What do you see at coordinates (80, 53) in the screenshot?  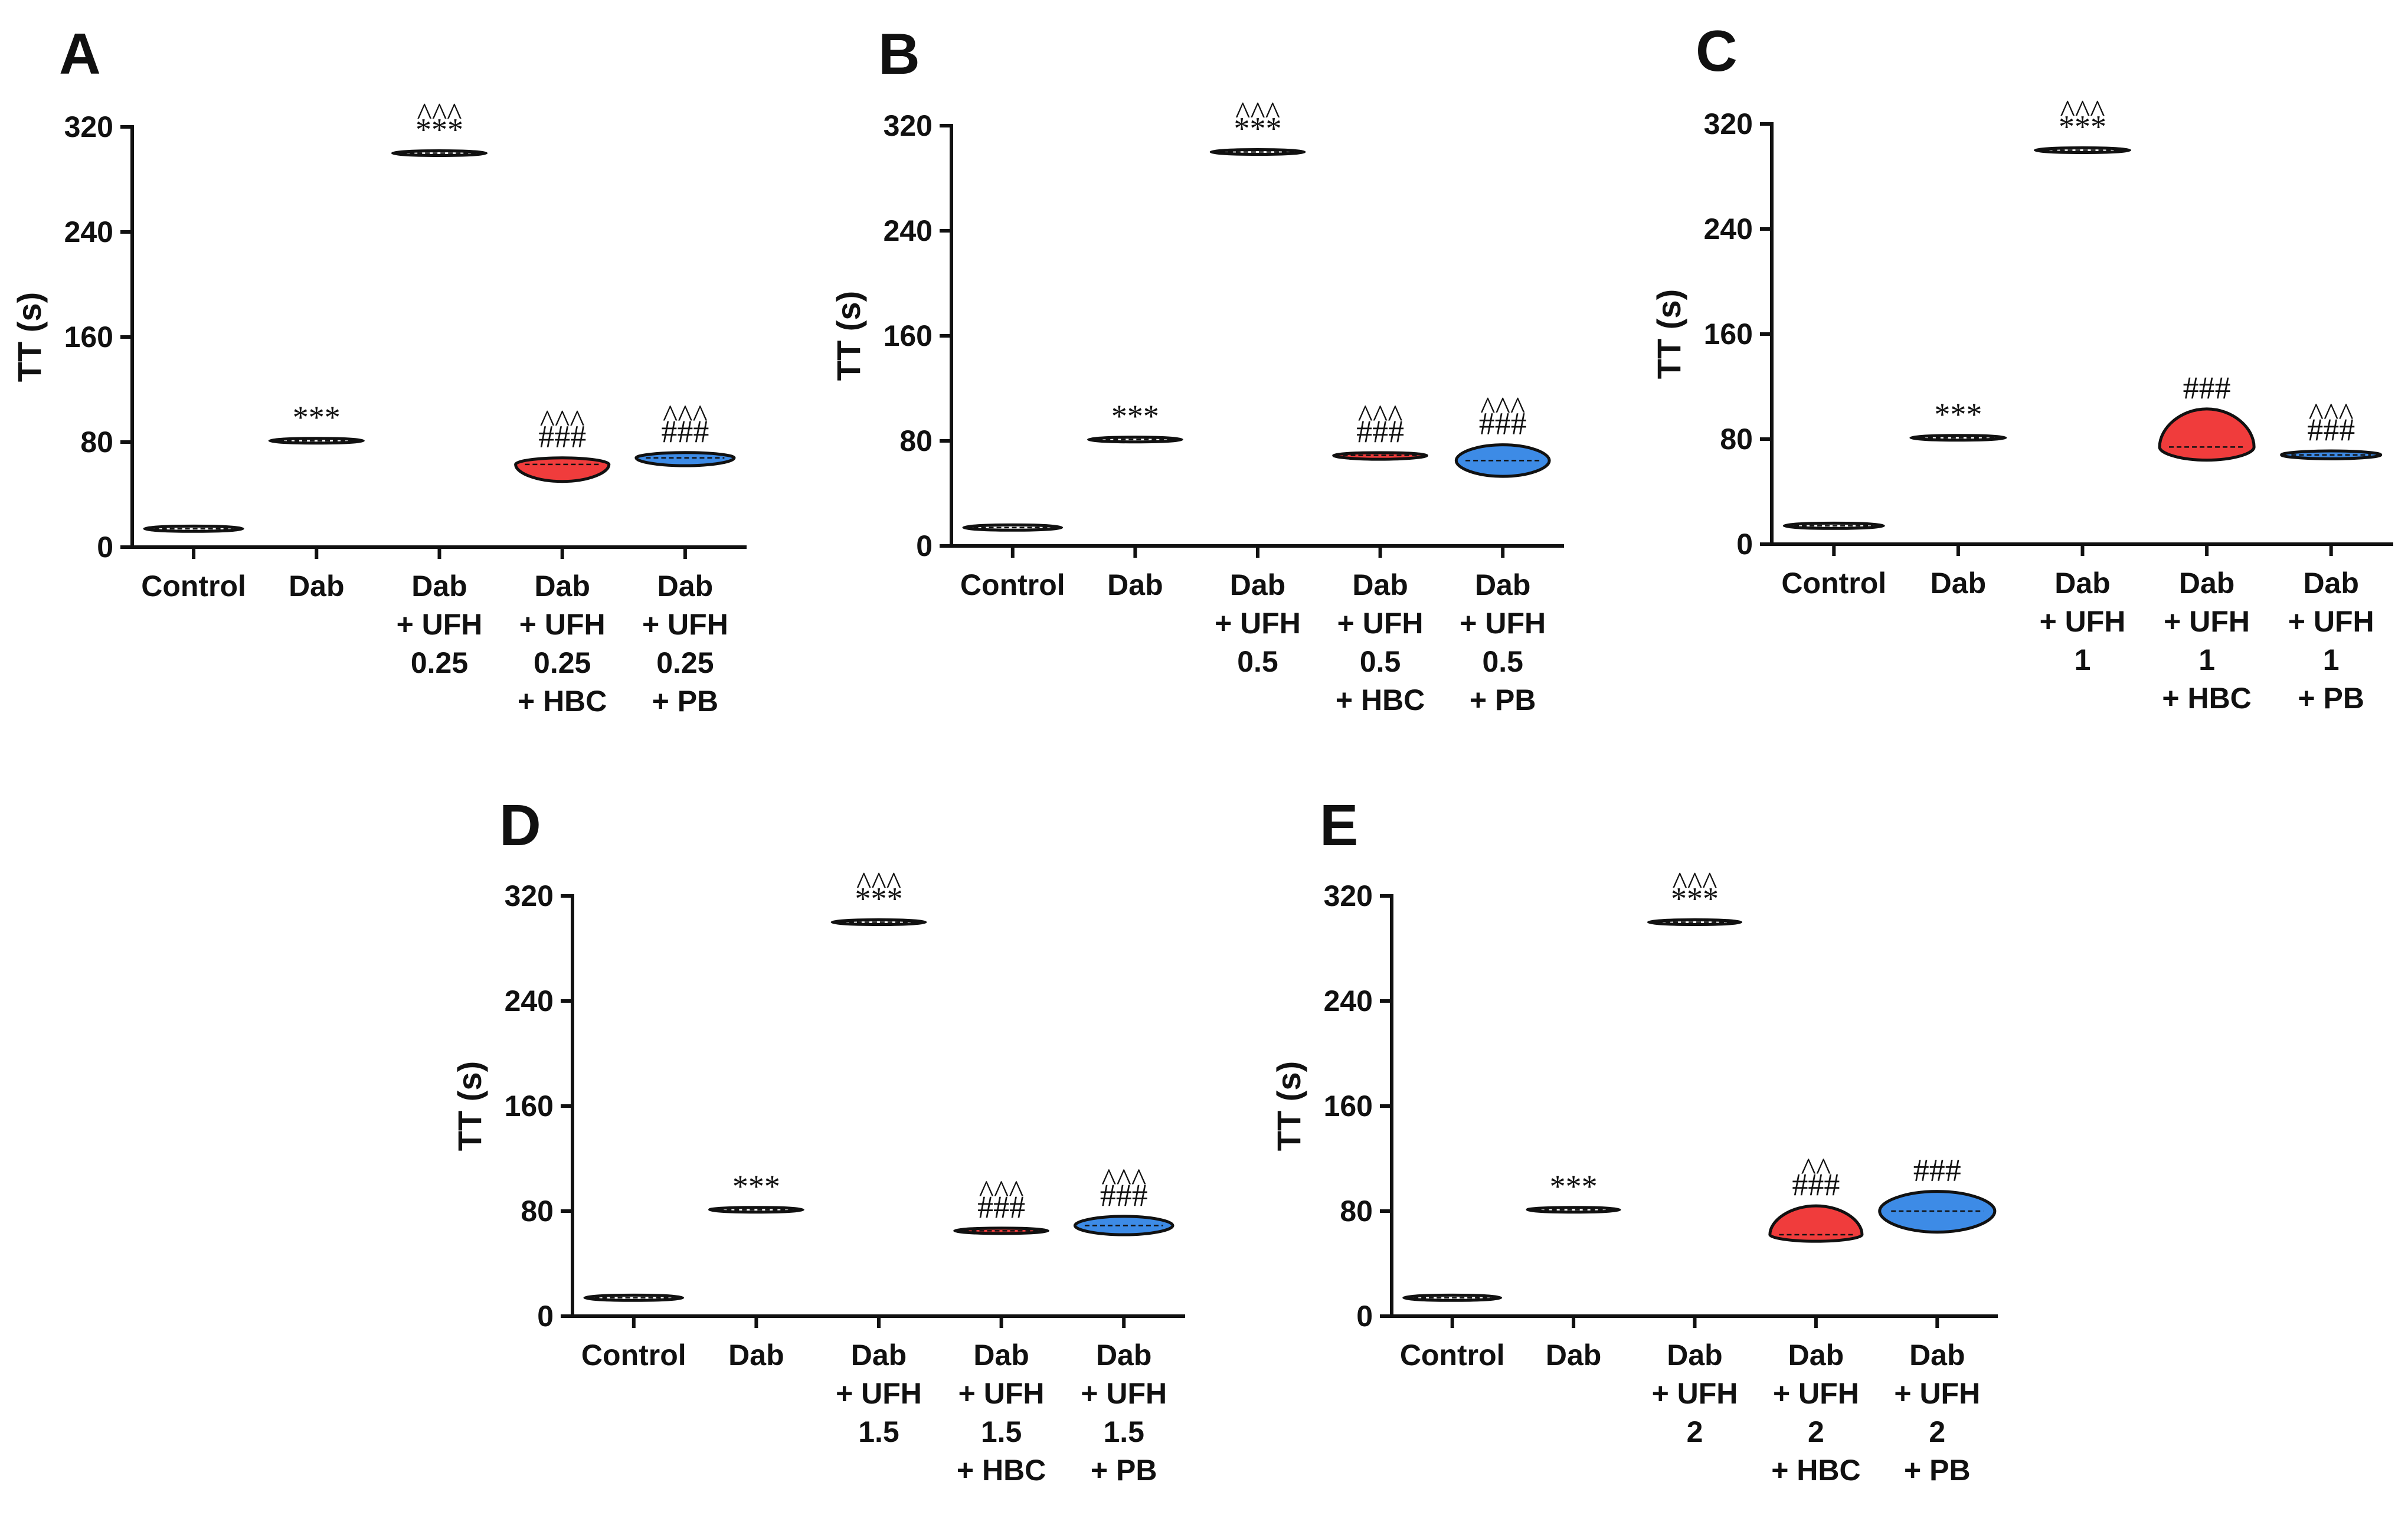 I see `panel-label: A` at bounding box center [80, 53].